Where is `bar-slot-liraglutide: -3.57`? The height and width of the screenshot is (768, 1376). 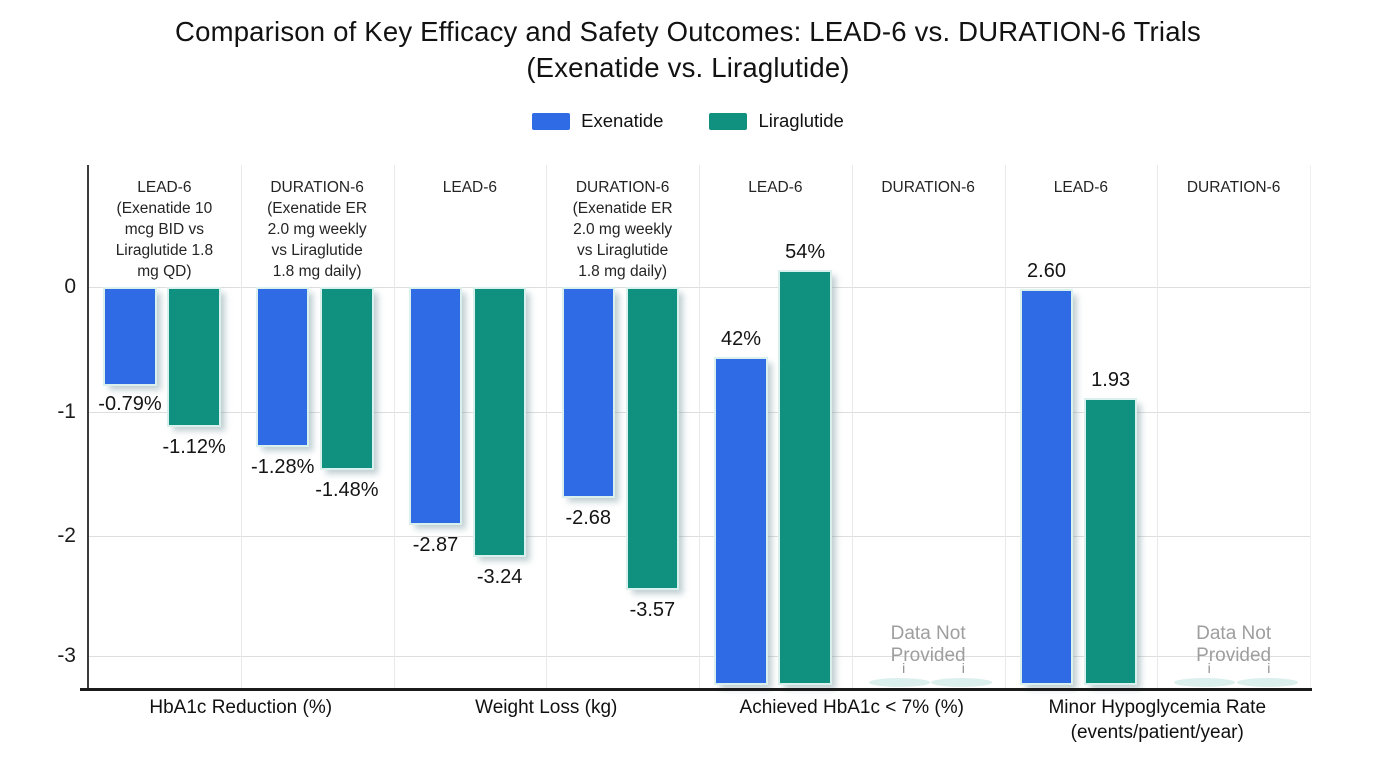 bar-slot-liraglutide: -3.57 is located at coordinates (652, 426).